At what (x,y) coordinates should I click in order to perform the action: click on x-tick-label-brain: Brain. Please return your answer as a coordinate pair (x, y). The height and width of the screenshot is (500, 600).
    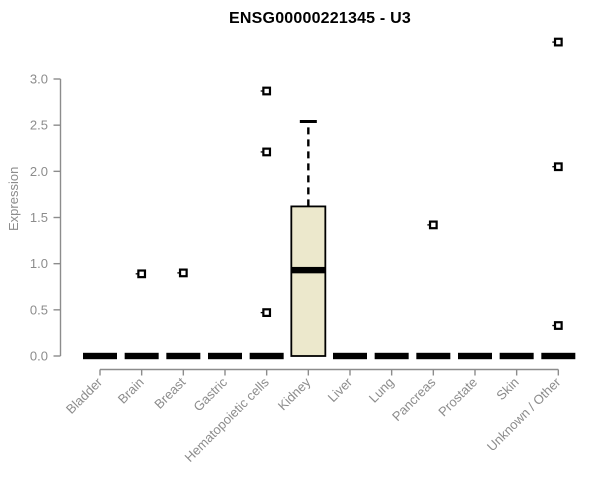
    Looking at the image, I should click on (131, 391).